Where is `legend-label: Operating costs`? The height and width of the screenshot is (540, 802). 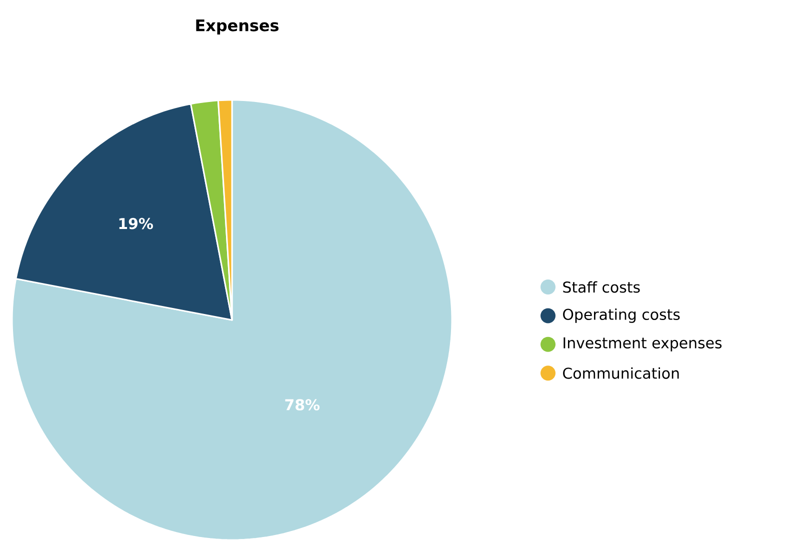 legend-label: Operating costs is located at coordinates (621, 315).